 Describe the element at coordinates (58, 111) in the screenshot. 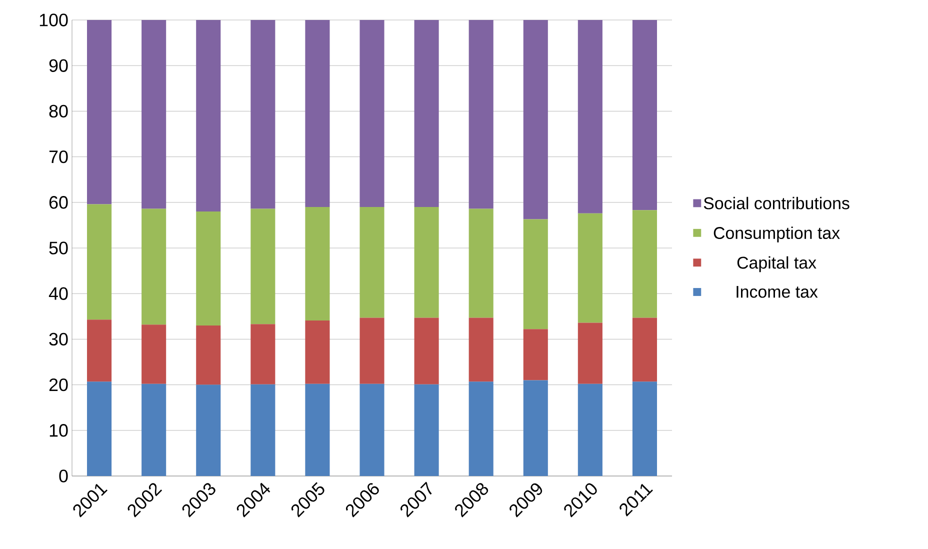

I see `y-tick-label: 80` at that location.